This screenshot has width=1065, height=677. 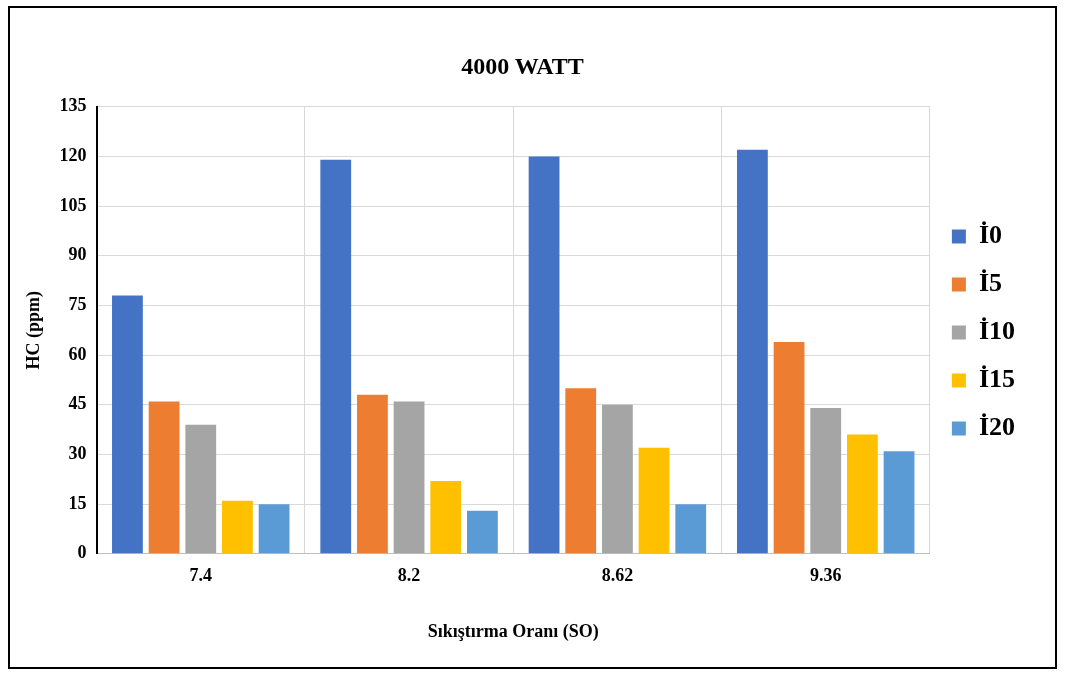 I want to click on x-tick-label: 8.2, so click(x=409, y=575).